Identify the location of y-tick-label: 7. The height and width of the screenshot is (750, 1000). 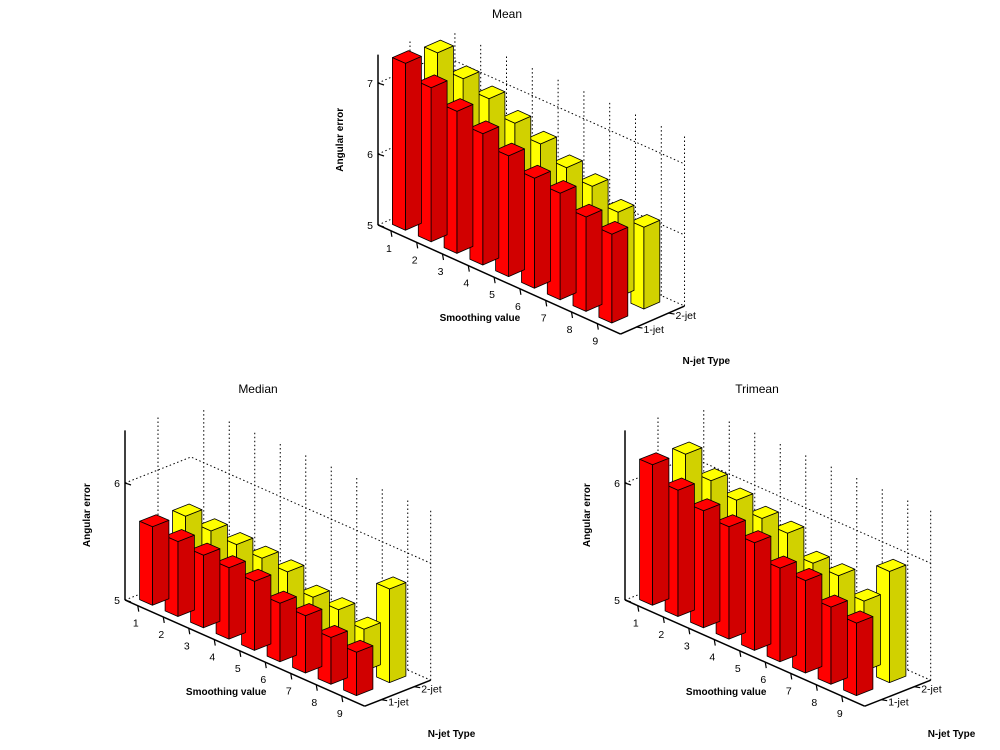
(370, 84).